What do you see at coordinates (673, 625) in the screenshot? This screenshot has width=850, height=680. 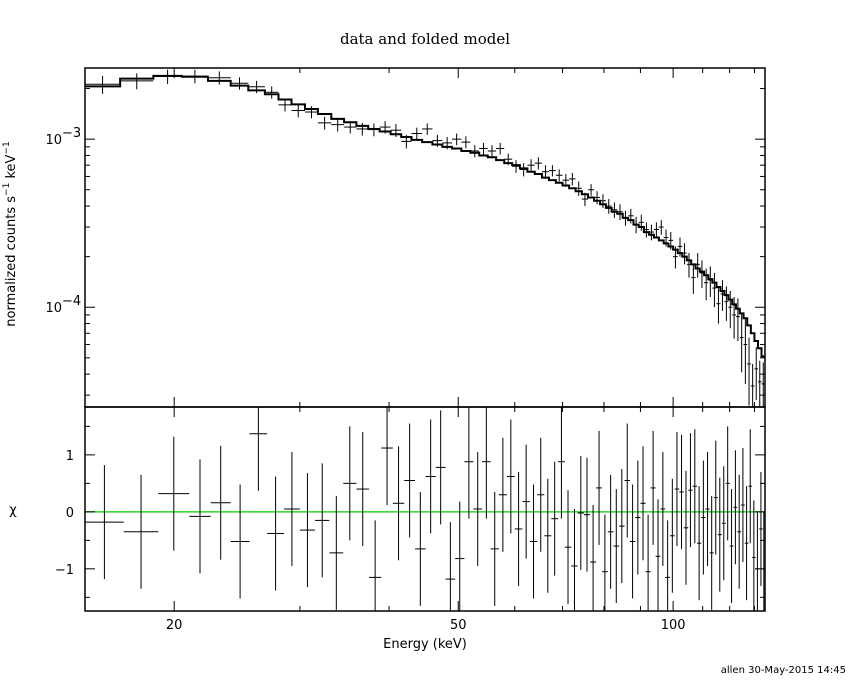 I see `x-tick-label: 100` at bounding box center [673, 625].